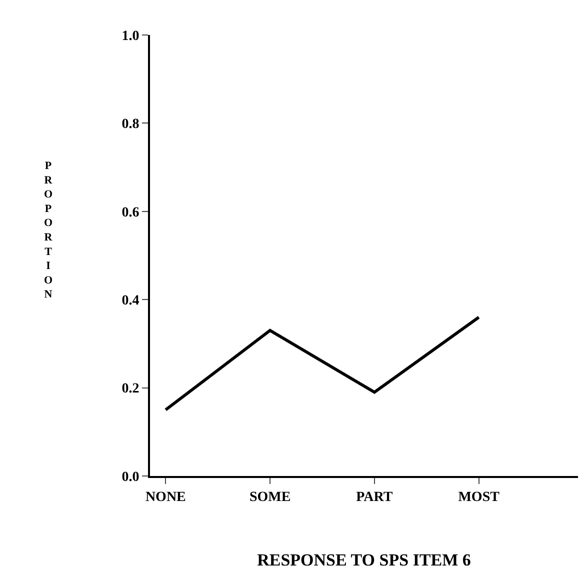  I want to click on x-tick-label: MOST, so click(479, 497).